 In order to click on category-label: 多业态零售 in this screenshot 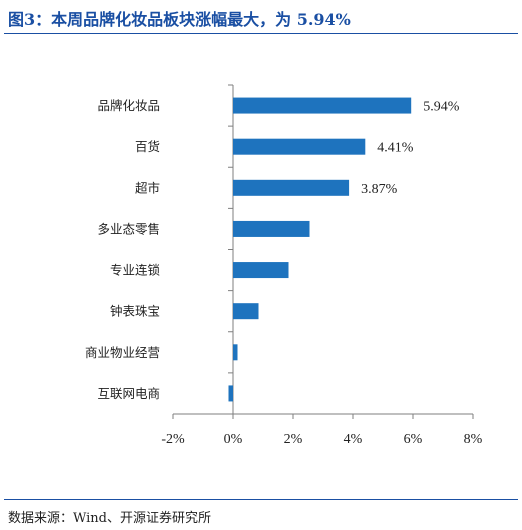, I will do `click(128, 228)`.